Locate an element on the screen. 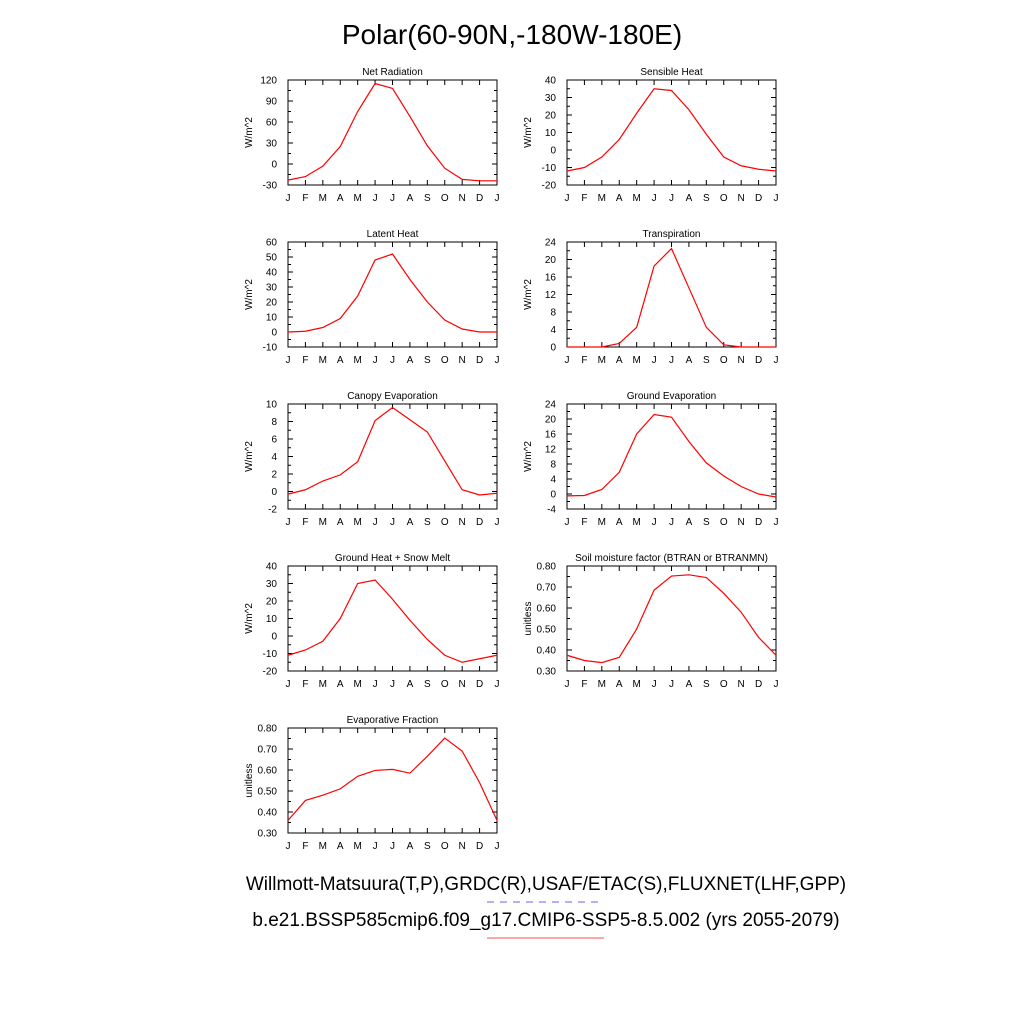 Image resolution: width=1024 pixels, height=1024 pixels. y-tick-label: 2 is located at coordinates (274, 475).